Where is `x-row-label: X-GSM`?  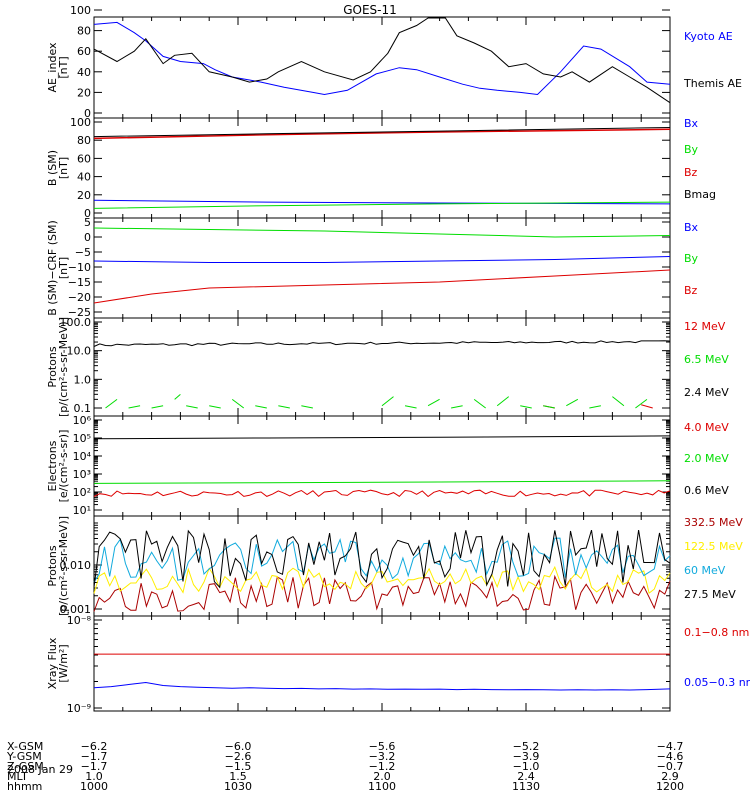 x-row-label: X-GSM is located at coordinates (25, 746).